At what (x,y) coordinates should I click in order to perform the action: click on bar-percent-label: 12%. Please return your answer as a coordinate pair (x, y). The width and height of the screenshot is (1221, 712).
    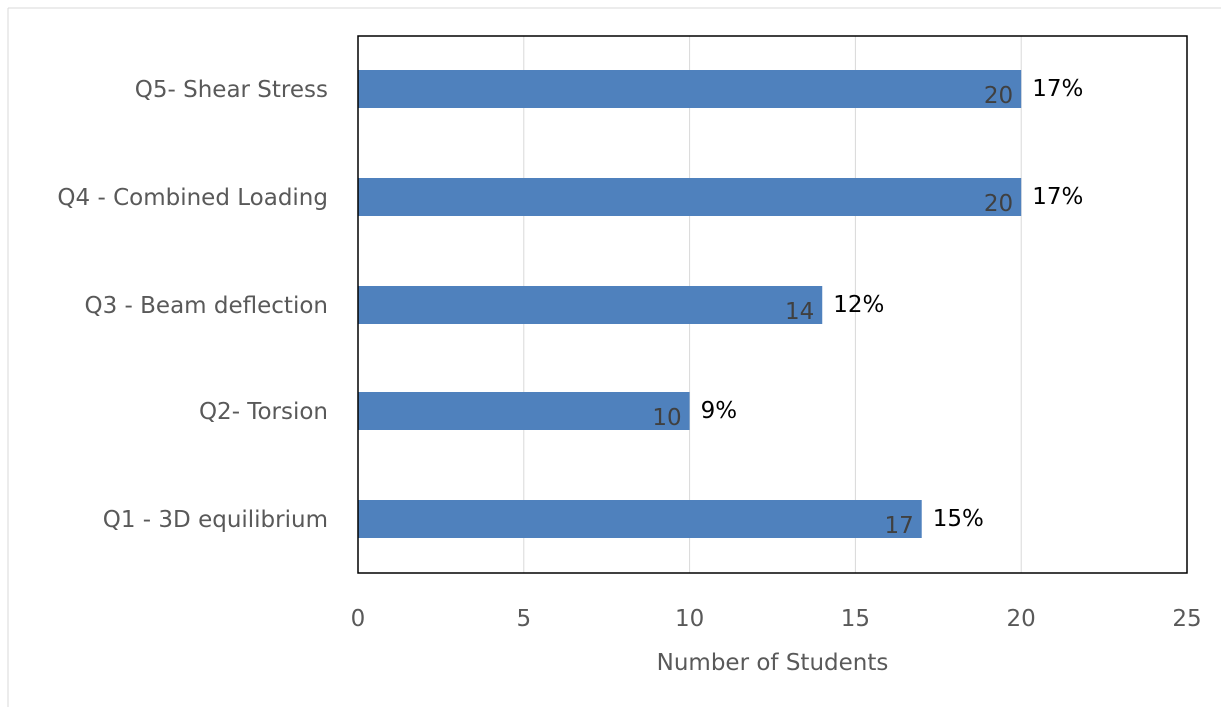
    Looking at the image, I should click on (858, 305).